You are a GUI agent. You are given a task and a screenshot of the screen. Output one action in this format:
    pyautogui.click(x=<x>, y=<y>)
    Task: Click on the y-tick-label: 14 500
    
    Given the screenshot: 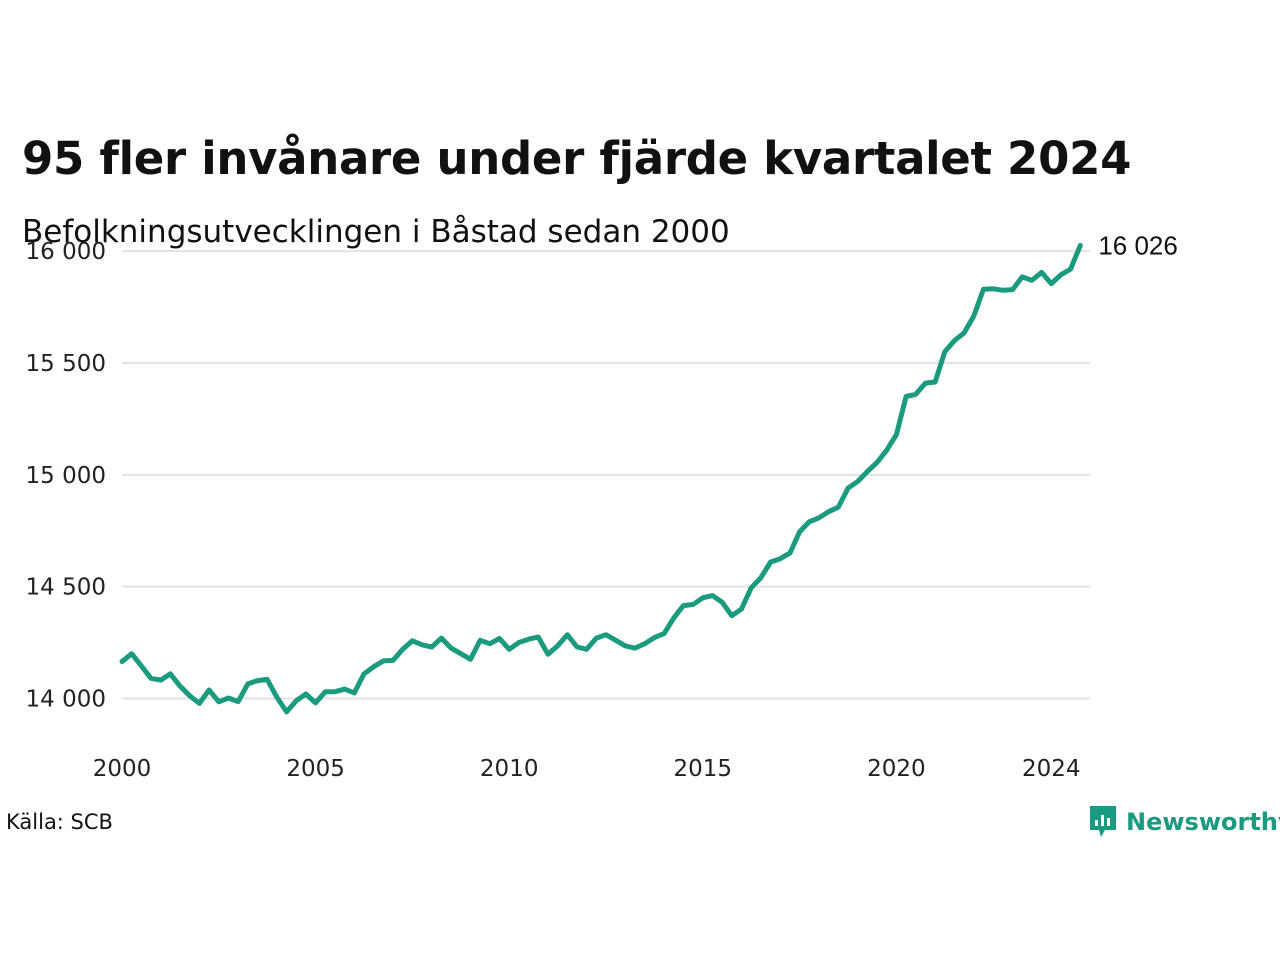 What is the action you would take?
    pyautogui.click(x=66, y=588)
    